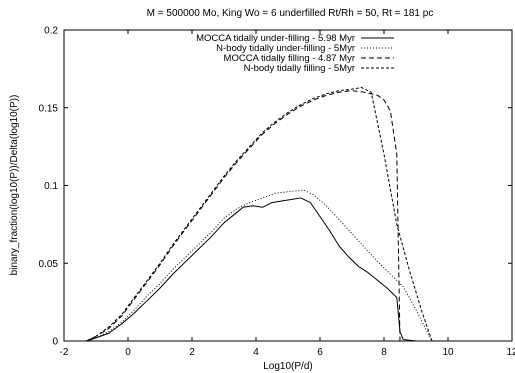  Describe the element at coordinates (299, 68) in the screenshot. I see `legend-label-4: N-body tidally filling - 5Myr` at that location.